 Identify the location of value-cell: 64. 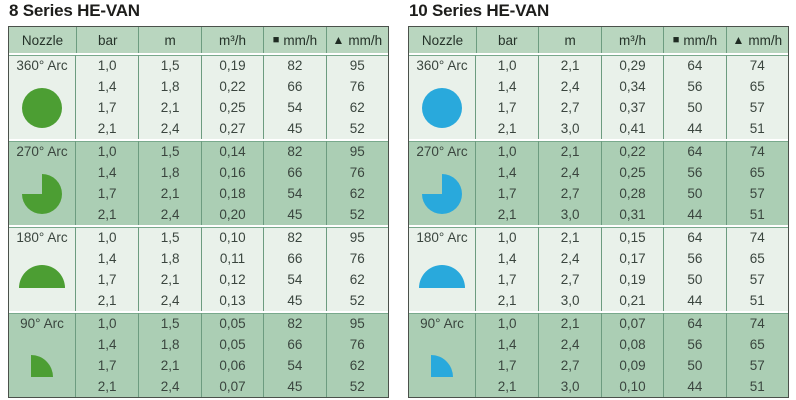
(694, 151).